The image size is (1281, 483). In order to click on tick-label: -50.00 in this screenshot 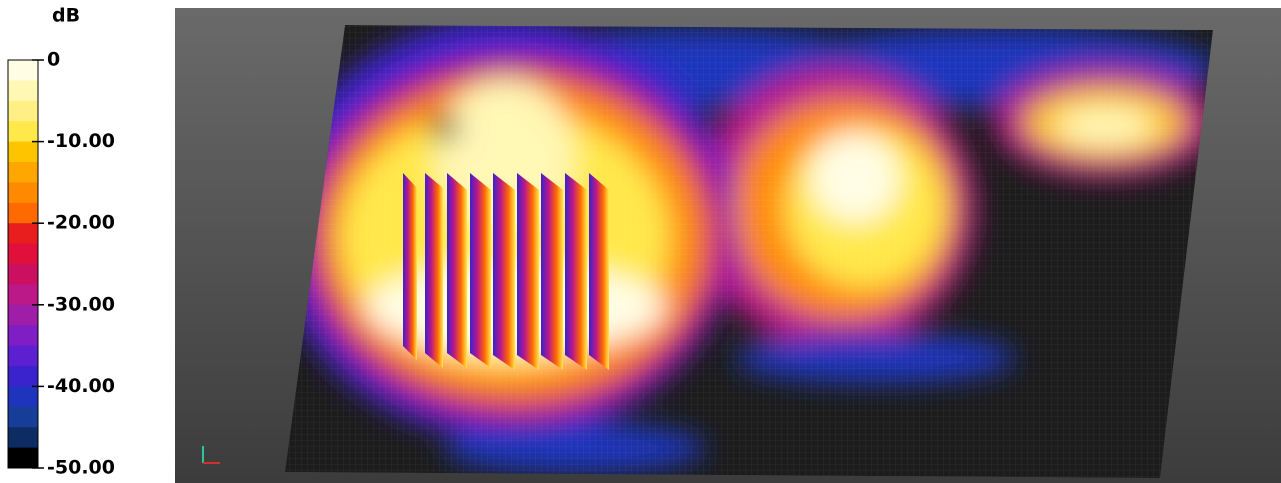, I will do `click(81, 468)`.